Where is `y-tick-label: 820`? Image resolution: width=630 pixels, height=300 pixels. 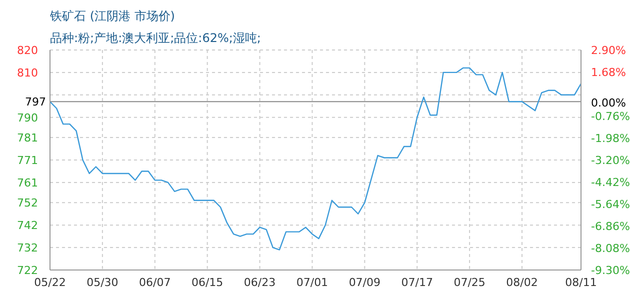
y-tick-label: 820 is located at coordinates (27, 50).